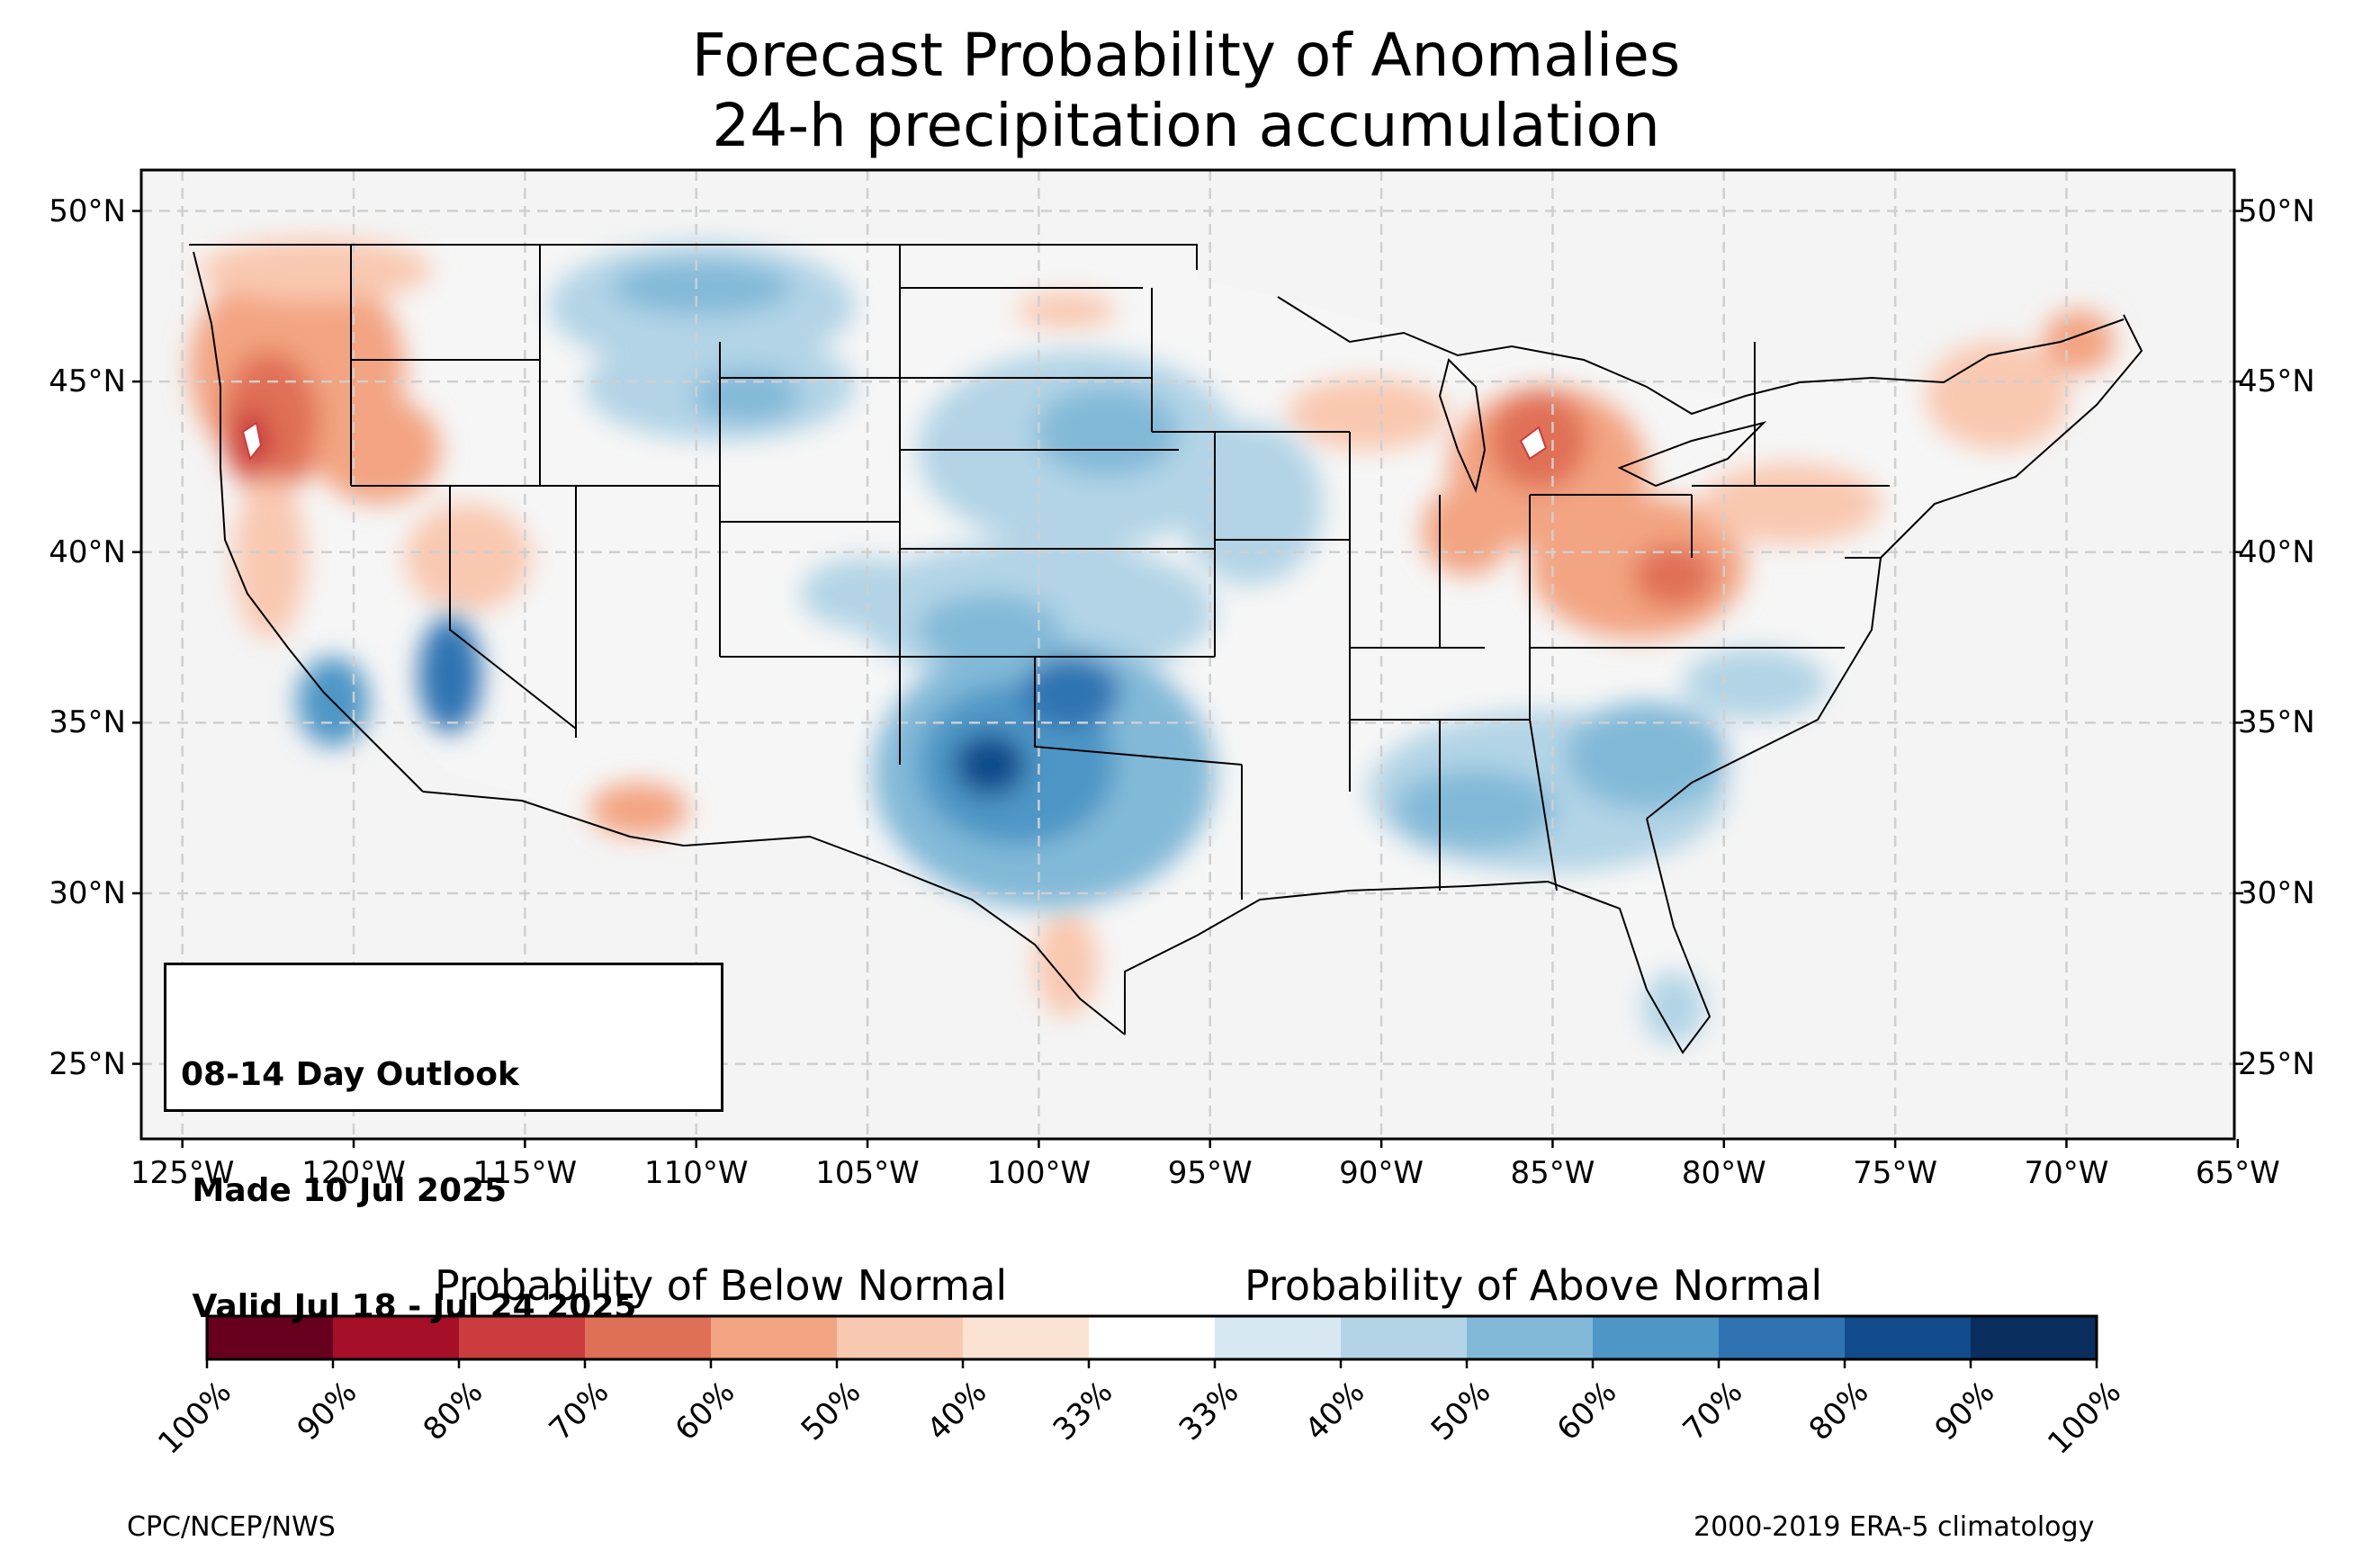 Image resolution: width=2372 pixels, height=1568 pixels. I want to click on latitude-tick-label-left: 45°N, so click(87, 381).